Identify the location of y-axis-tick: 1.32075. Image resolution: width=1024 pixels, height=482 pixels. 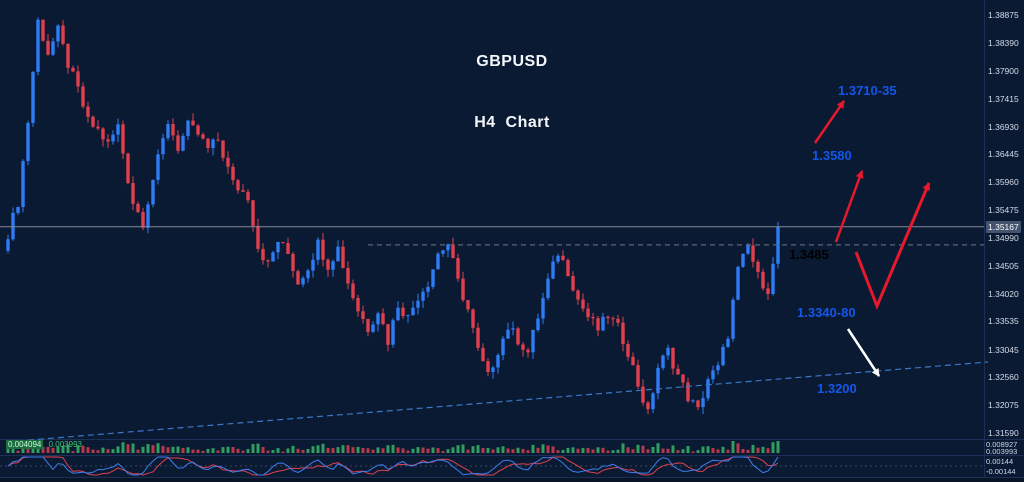
(1003, 405).